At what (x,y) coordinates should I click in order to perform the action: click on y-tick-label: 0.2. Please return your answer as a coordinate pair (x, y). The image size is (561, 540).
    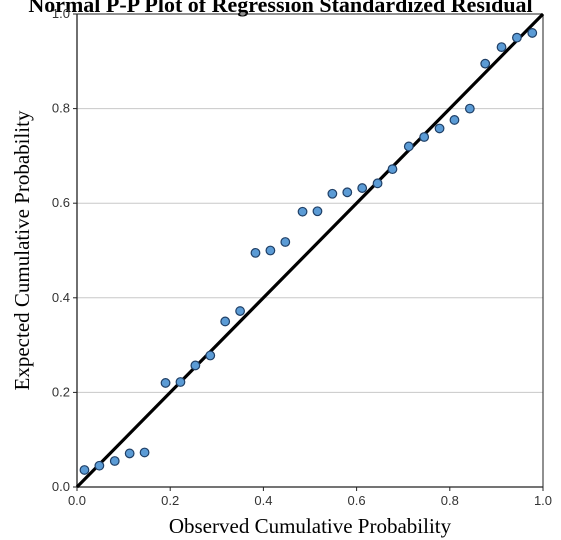
    Looking at the image, I should click on (61, 391).